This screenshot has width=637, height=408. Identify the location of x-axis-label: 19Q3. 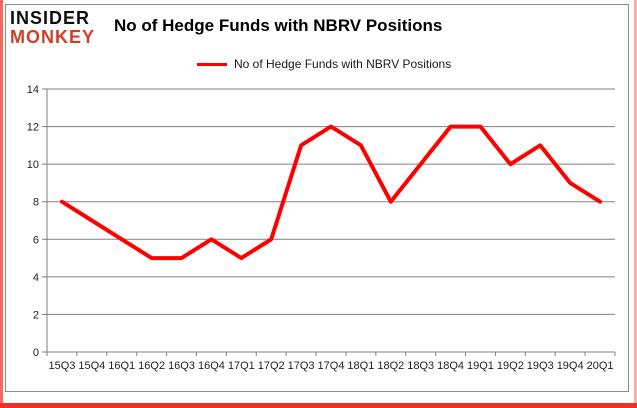
(540, 366).